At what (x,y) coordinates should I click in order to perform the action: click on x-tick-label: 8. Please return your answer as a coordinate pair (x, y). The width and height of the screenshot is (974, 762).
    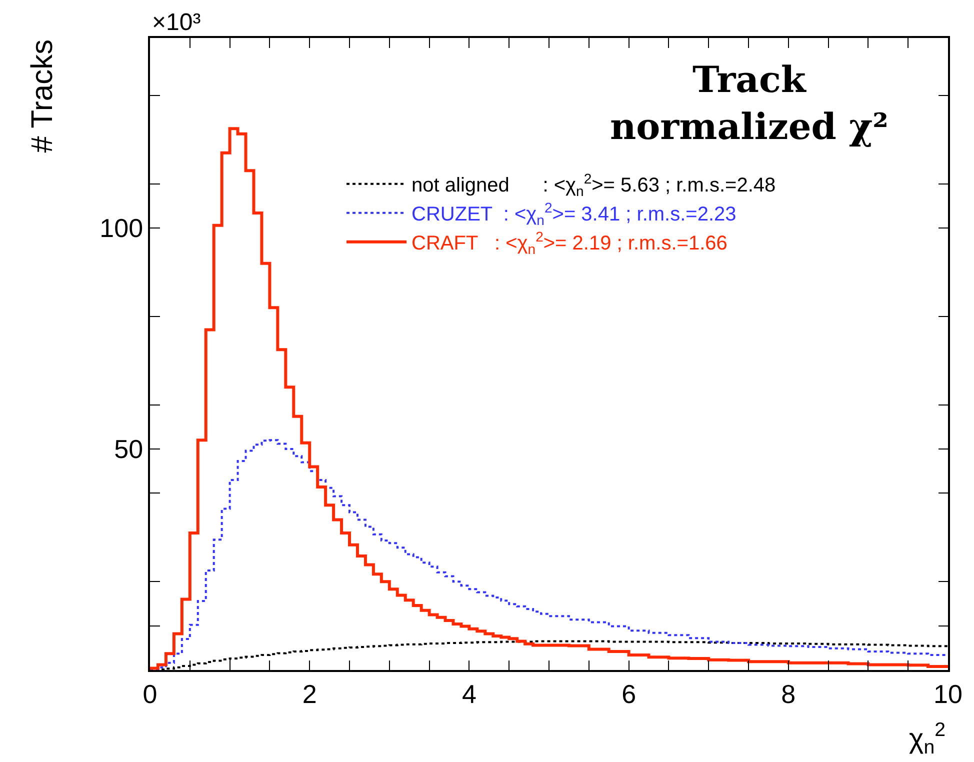
    Looking at the image, I should click on (788, 693).